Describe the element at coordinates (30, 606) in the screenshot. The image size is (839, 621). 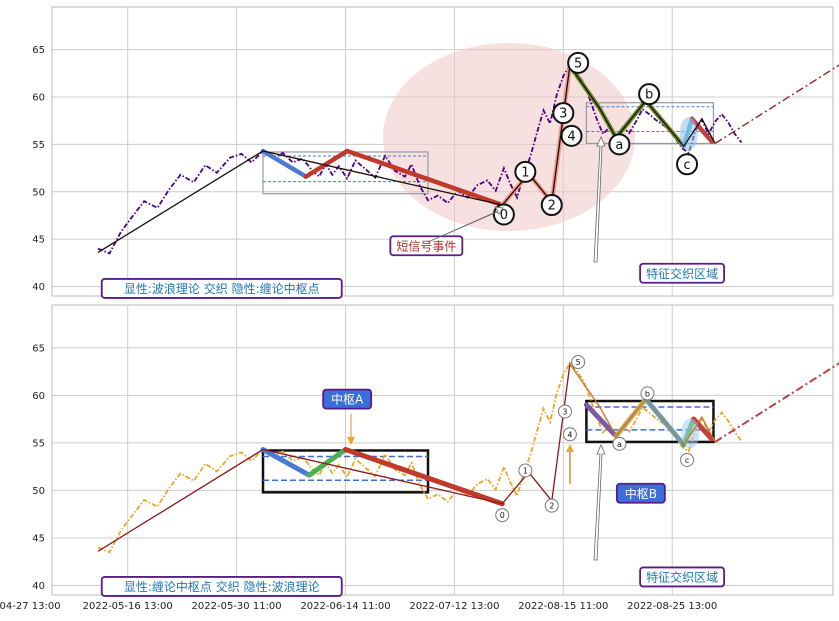
I see `x-tick-label: 2022-04-27 13:00` at that location.